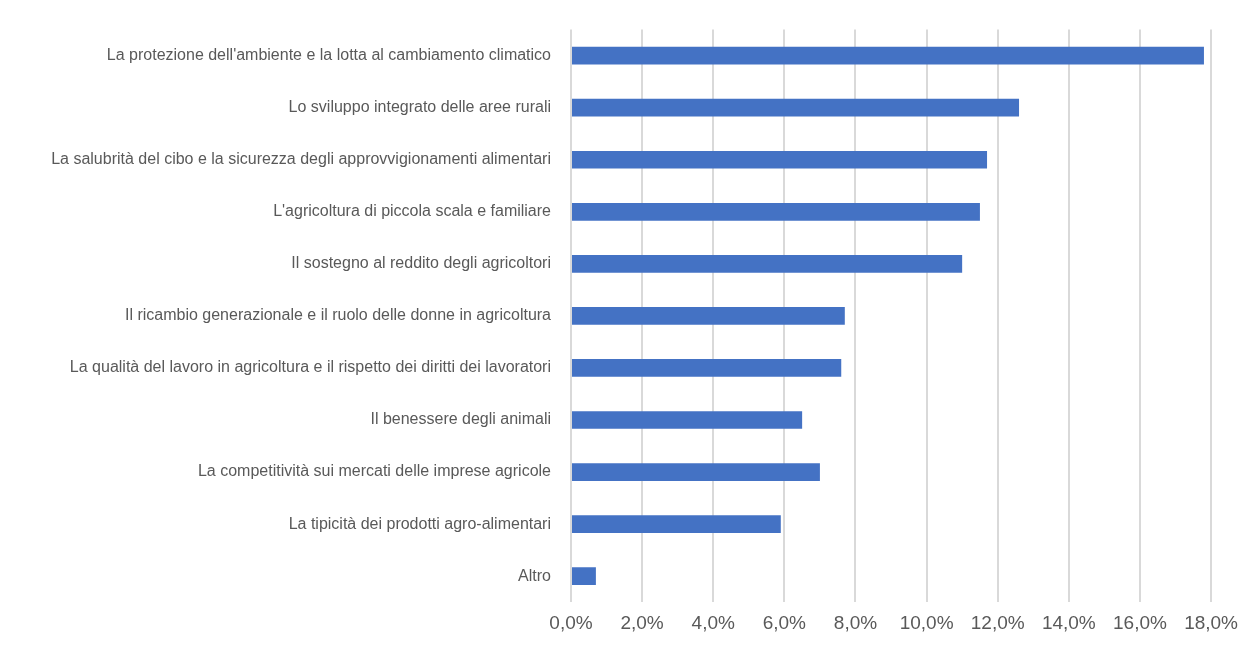  What do you see at coordinates (374, 471) in the screenshot?
I see `y-tick-label: La competitività sui mercati delle imprese agricole` at bounding box center [374, 471].